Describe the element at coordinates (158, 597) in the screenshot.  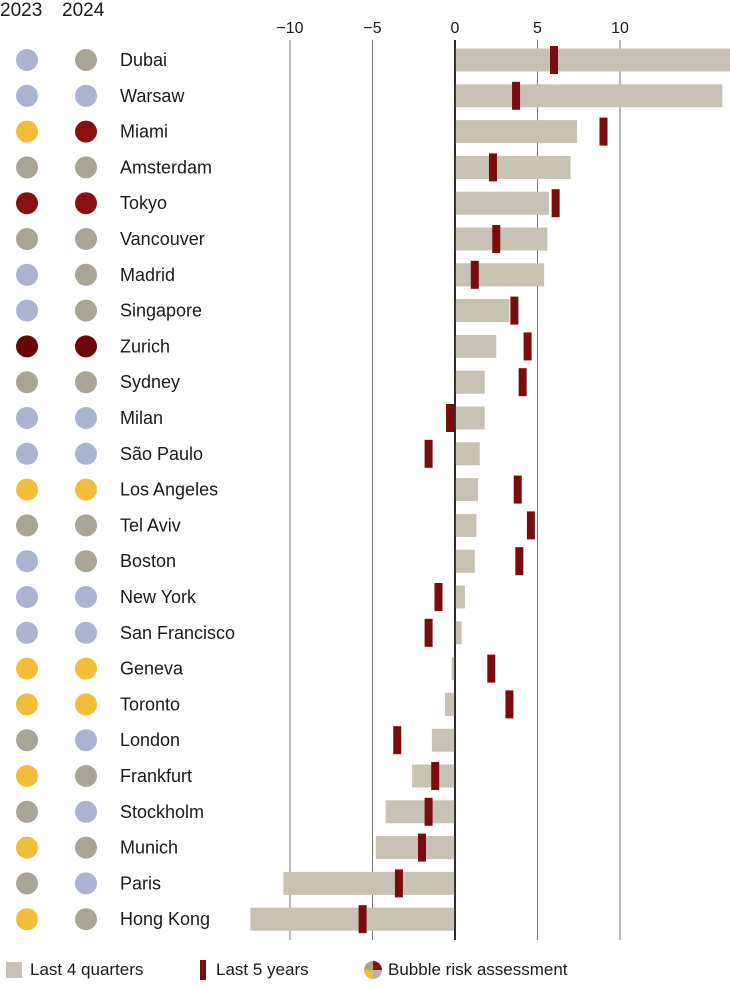
I see `category-label: New York` at that location.